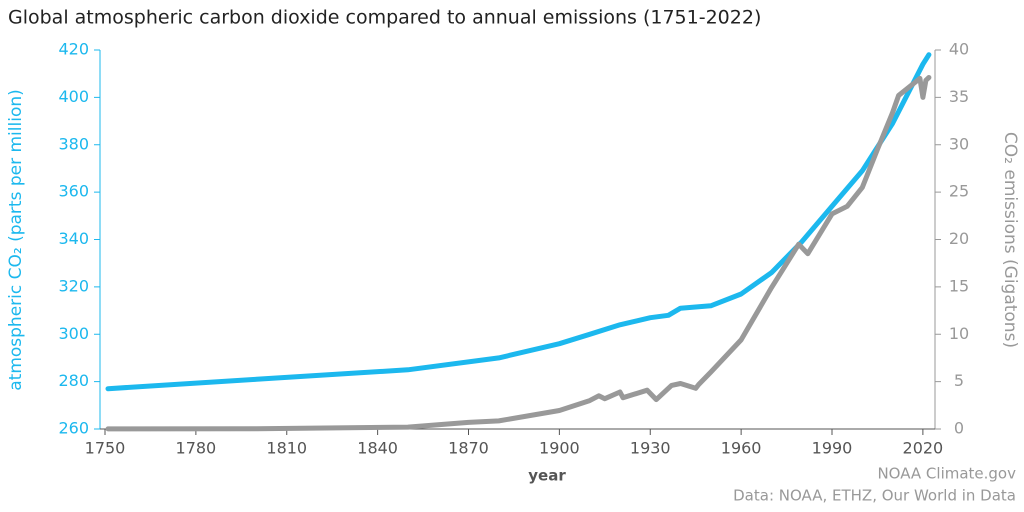 This screenshot has height=512, width=1024. Describe the element at coordinates (73, 49) in the screenshot. I see `y-tick-label: 420` at that location.